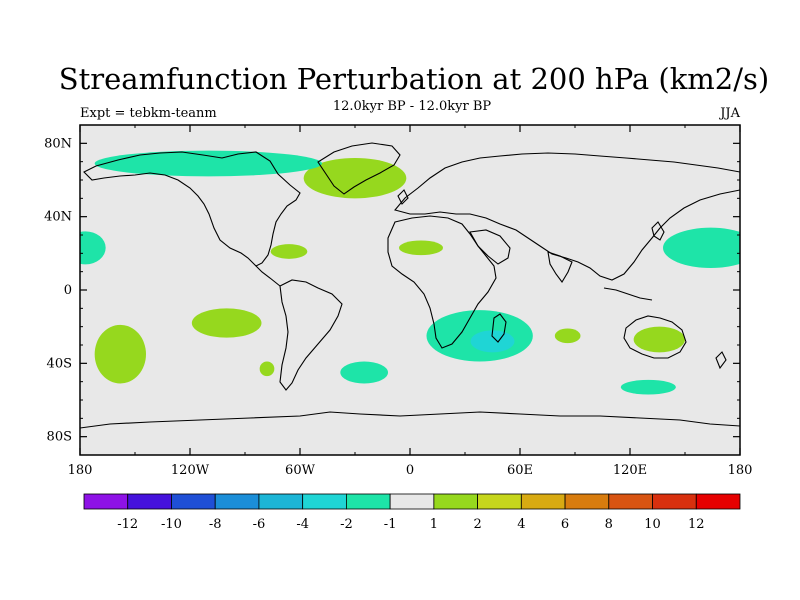 The height and width of the screenshot is (600, 800). What do you see at coordinates (289, 251) in the screenshot?
I see `anomaly-caribbean-positive` at bounding box center [289, 251].